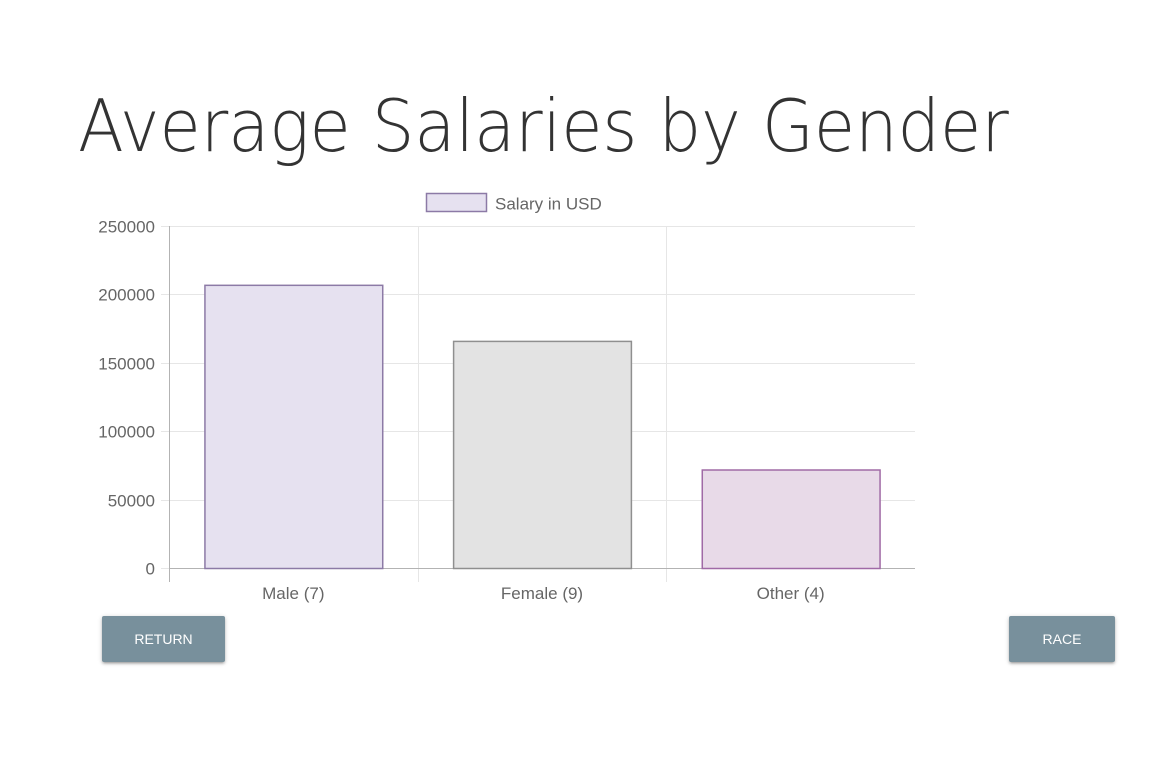 This screenshot has width=1168, height=779. Describe the element at coordinates (543, 126) in the screenshot. I see `page-title: Average Salaries by Gender` at that location.